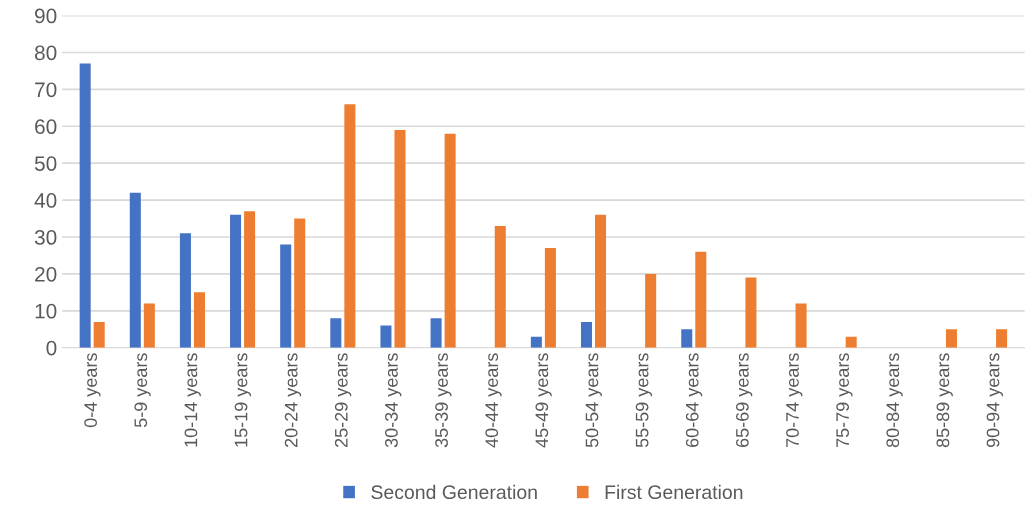 The width and height of the screenshot is (1035, 519). What do you see at coordinates (46, 127) in the screenshot?
I see `y-tick-label: 60` at bounding box center [46, 127].